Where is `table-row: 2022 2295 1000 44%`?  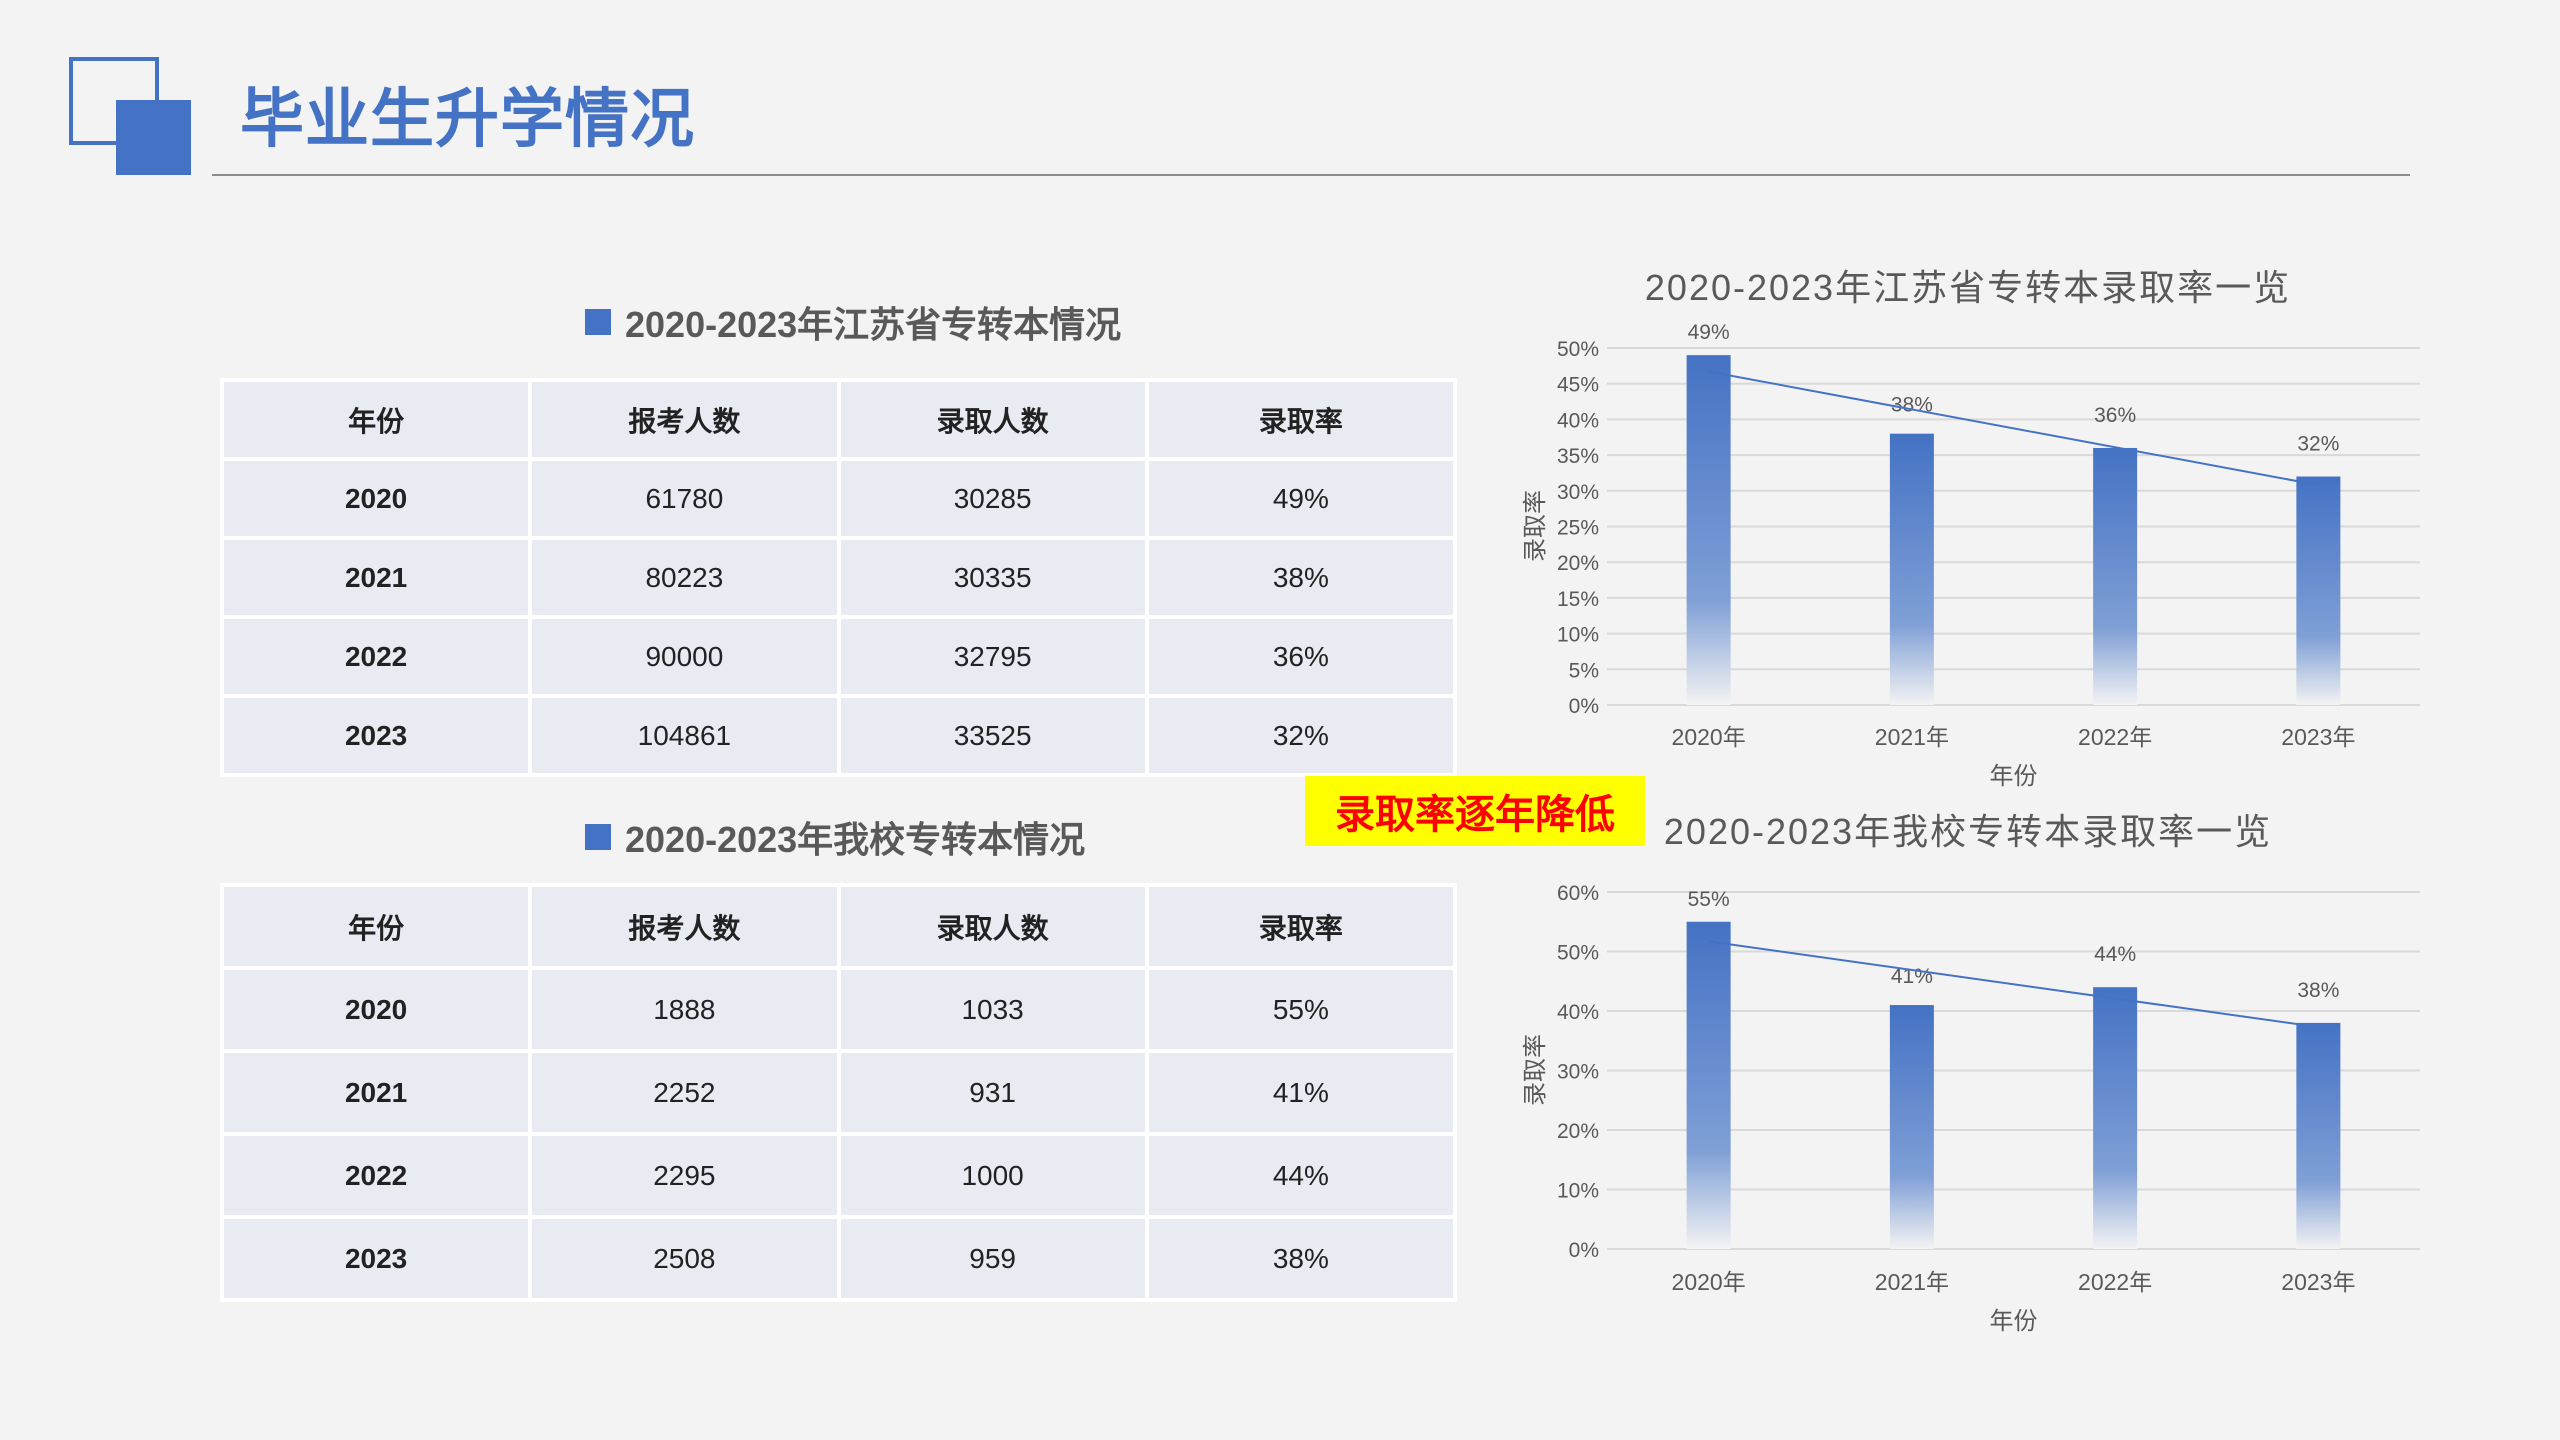
table-row: 2022 2295 1000 44% is located at coordinates (838, 1175).